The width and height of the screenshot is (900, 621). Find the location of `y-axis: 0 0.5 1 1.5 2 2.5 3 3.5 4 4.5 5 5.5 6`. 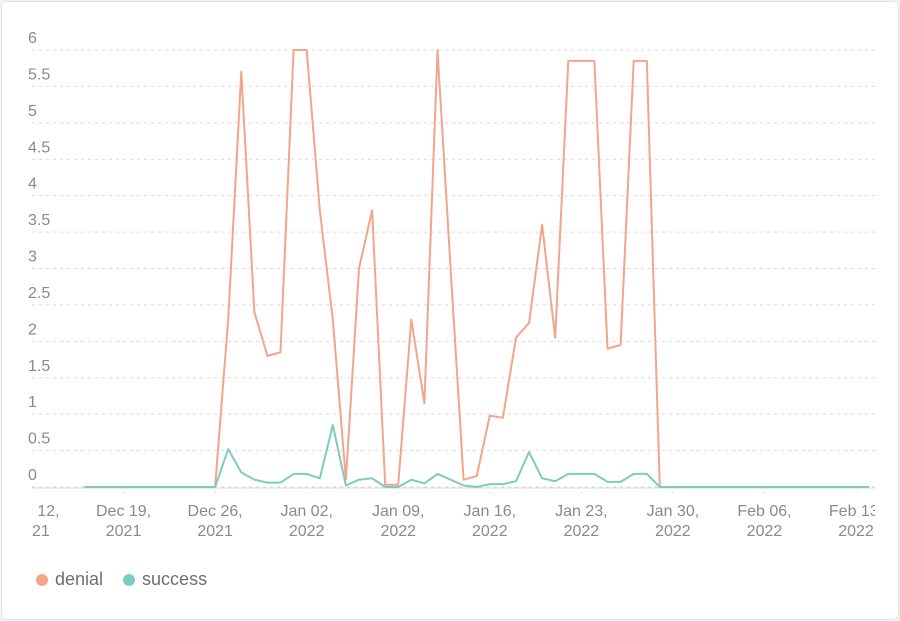

y-axis: 0 0.5 1 1.5 2 2.5 3 3.5 4 4.5 5 5.5 6 is located at coordinates (39, 257).